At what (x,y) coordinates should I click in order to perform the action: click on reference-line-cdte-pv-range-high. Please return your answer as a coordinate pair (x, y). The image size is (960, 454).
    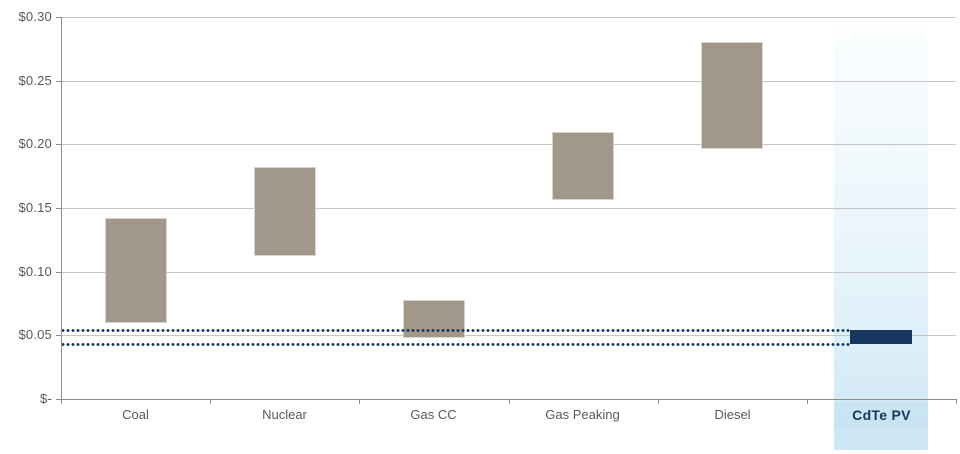
    Looking at the image, I should click on (455, 330).